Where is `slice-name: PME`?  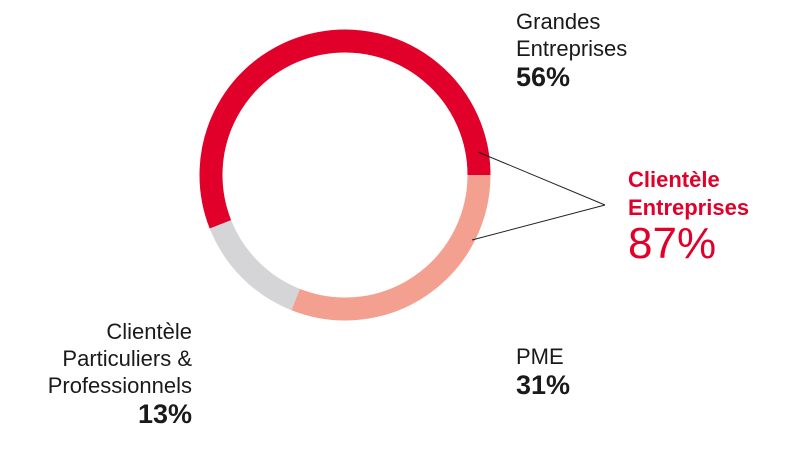
slice-name: PME is located at coordinates (540, 356).